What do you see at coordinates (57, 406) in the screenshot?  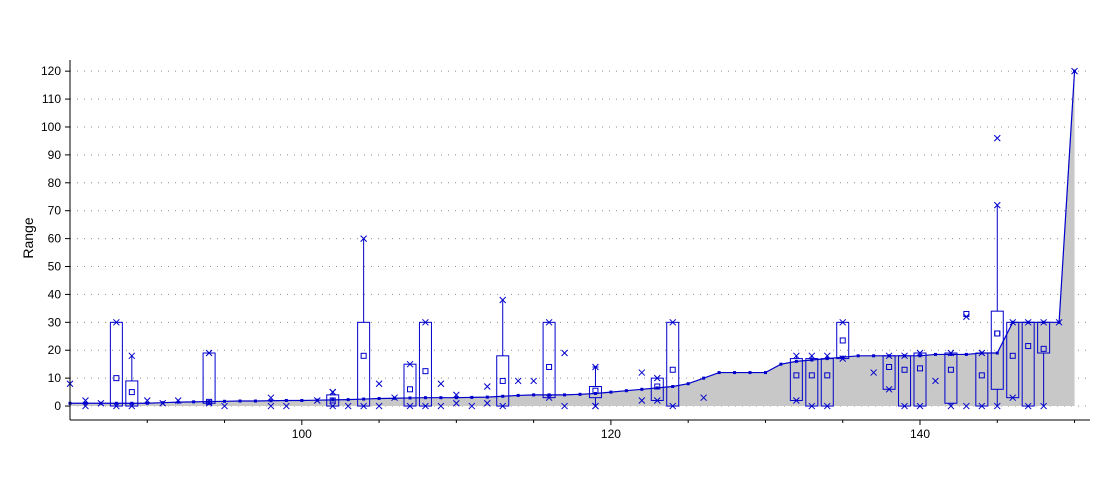 I see `y-tick-label: 0` at bounding box center [57, 406].